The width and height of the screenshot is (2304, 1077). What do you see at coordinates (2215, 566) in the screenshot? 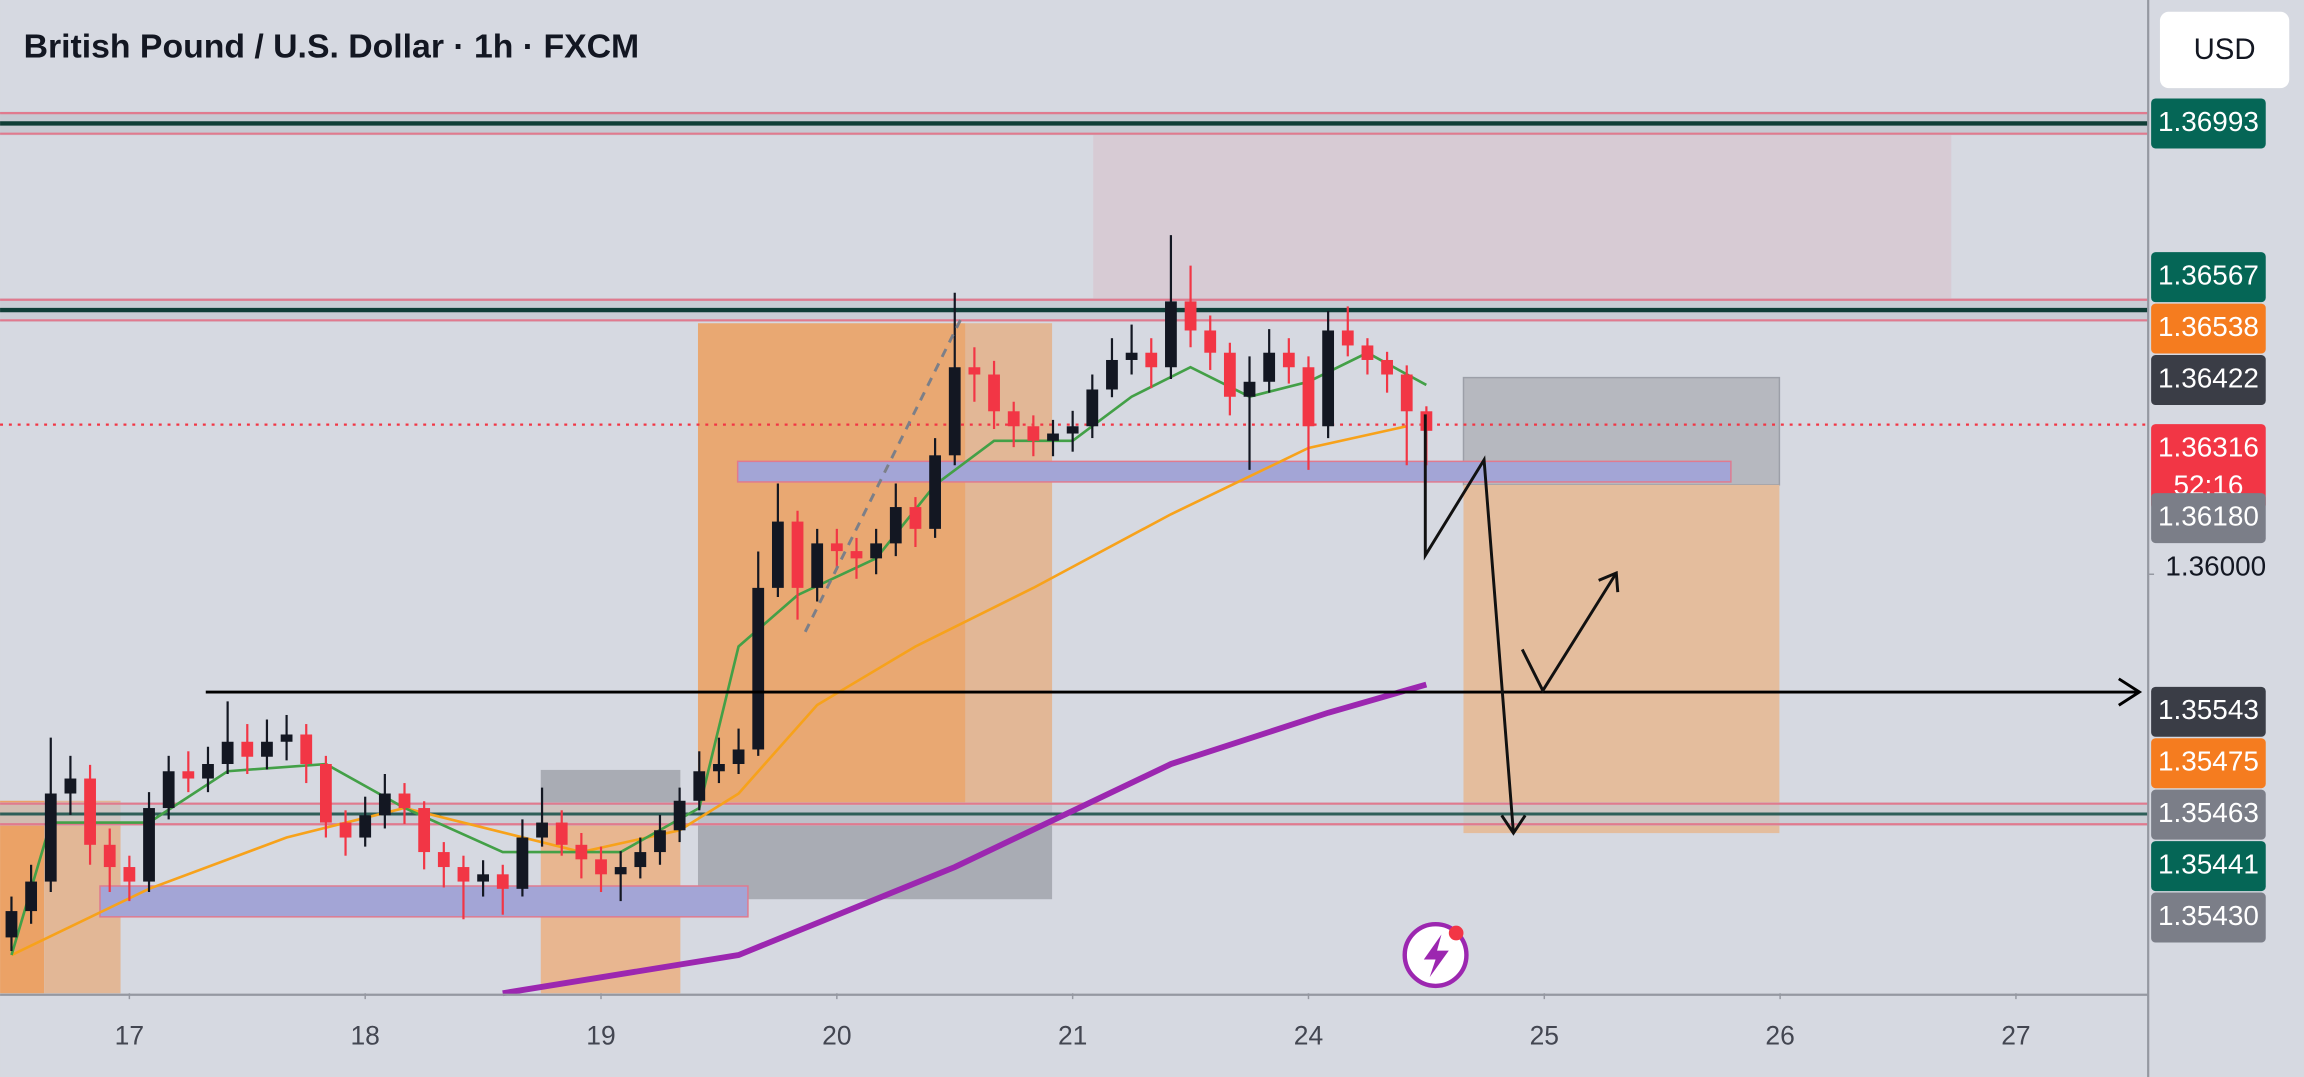
I see `y-tick-label: 1.36000` at bounding box center [2215, 566].